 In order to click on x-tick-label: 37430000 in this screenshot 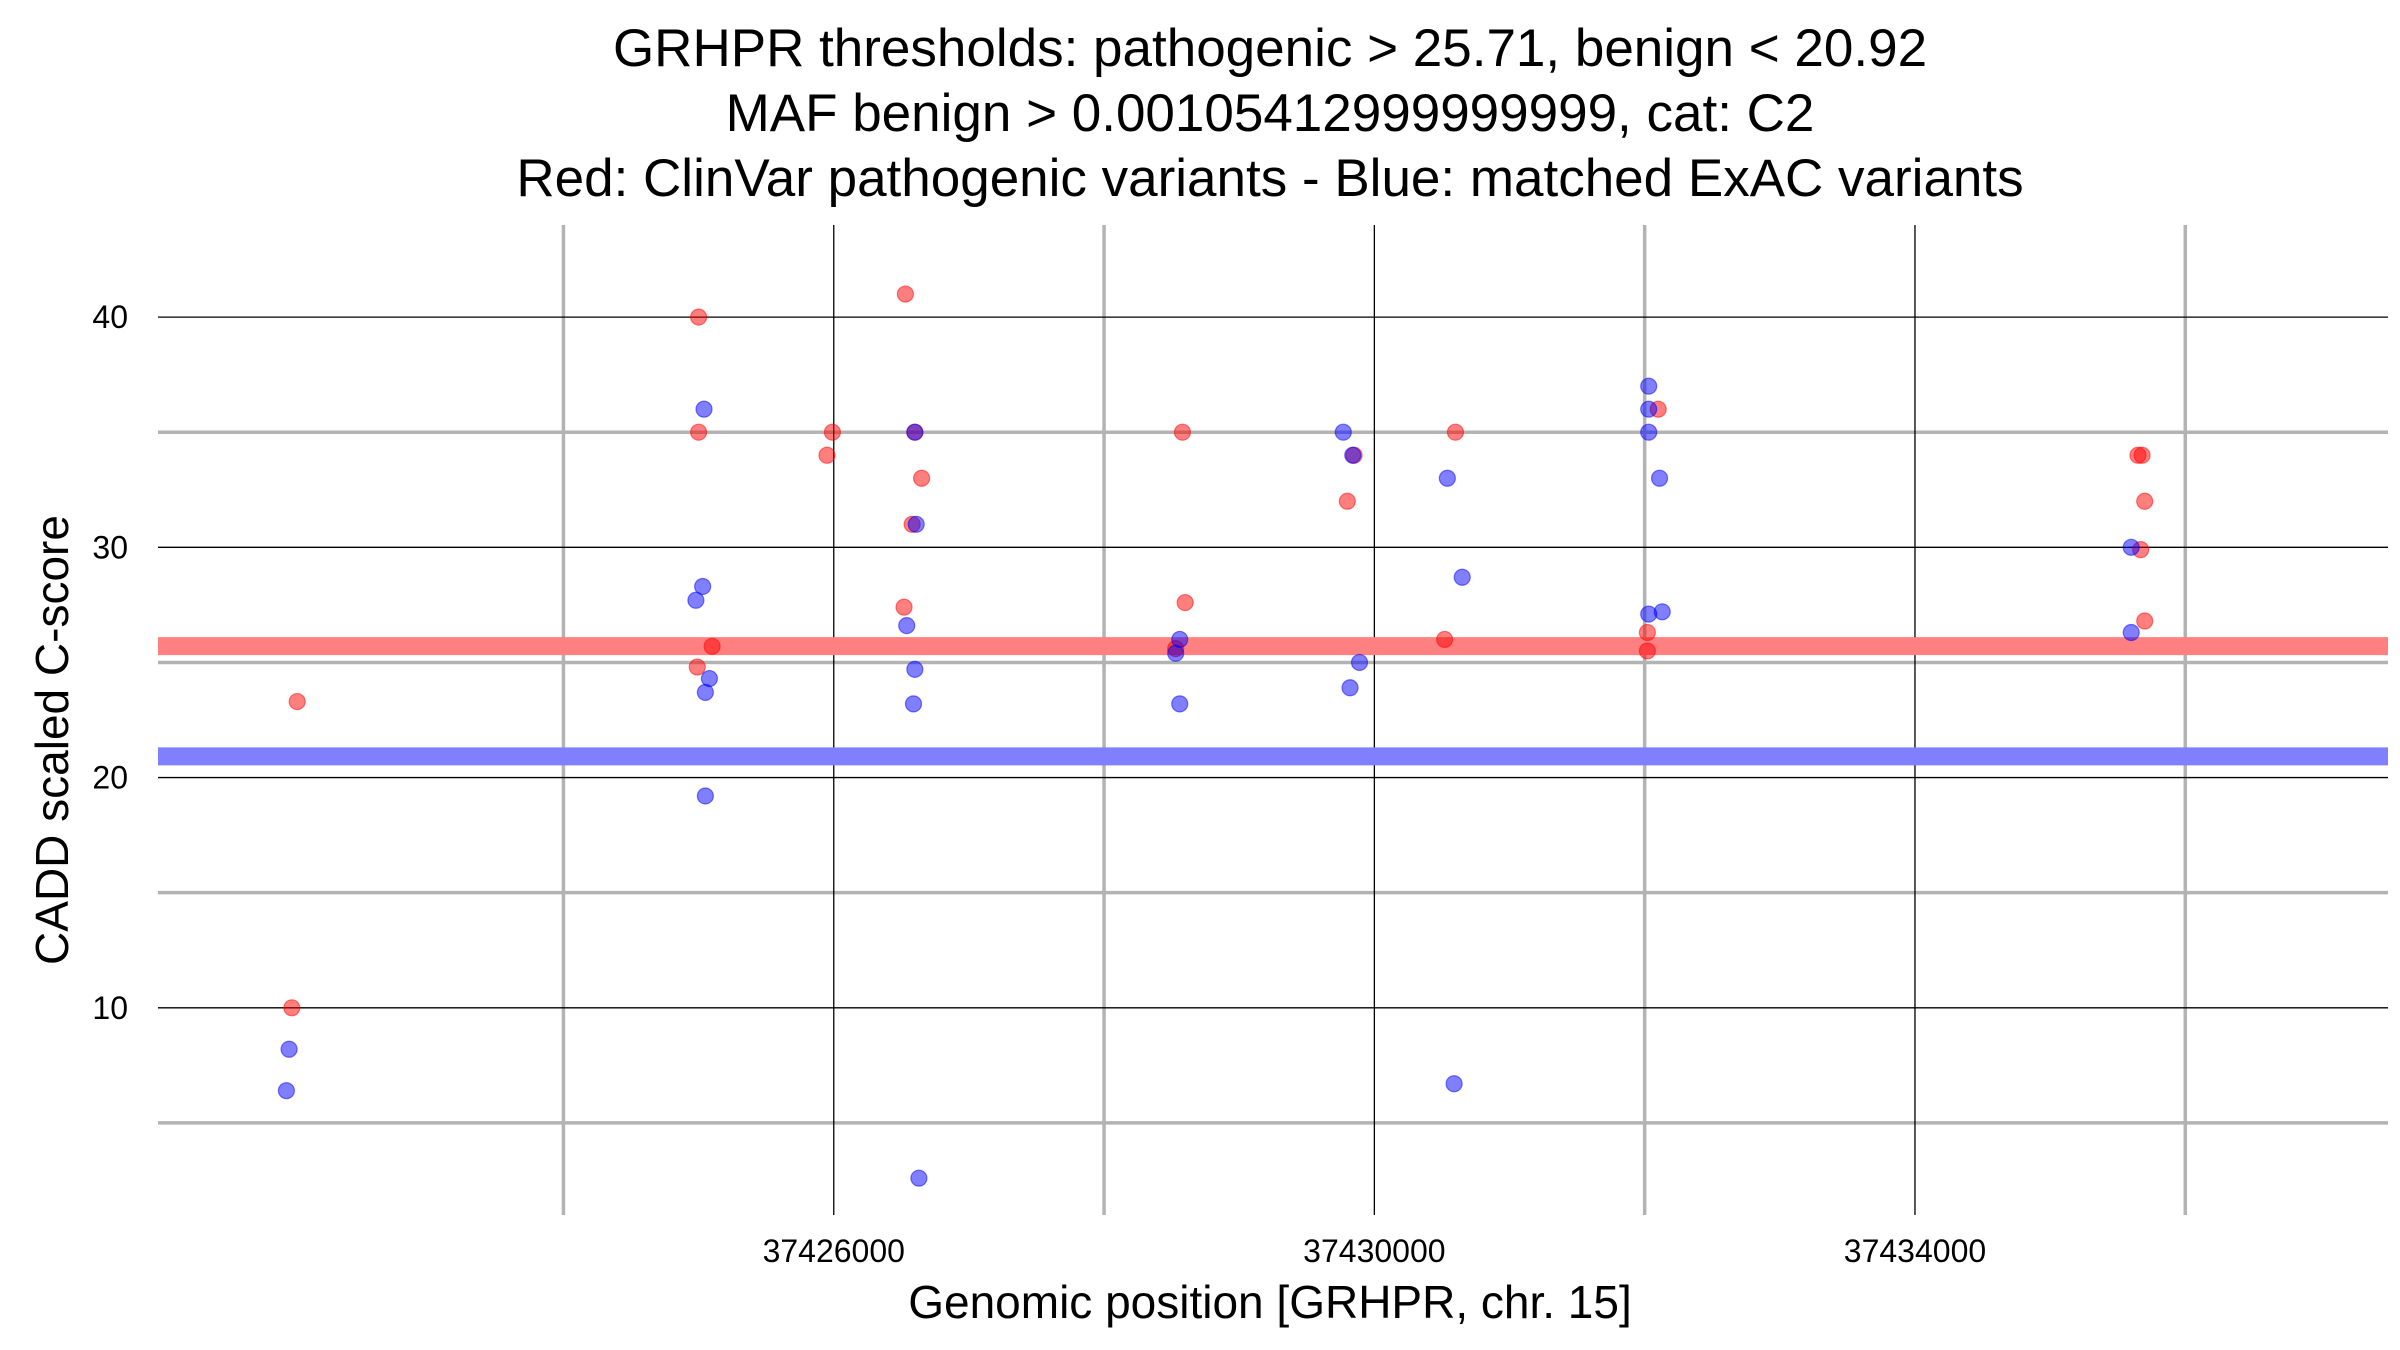, I will do `click(1374, 1251)`.